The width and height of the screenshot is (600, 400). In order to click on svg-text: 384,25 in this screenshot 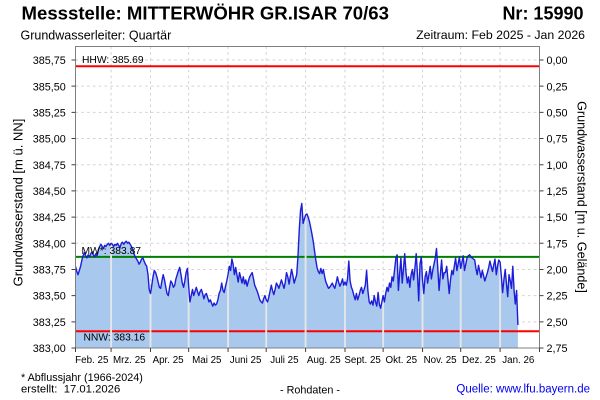, I will do `click(49, 218)`.